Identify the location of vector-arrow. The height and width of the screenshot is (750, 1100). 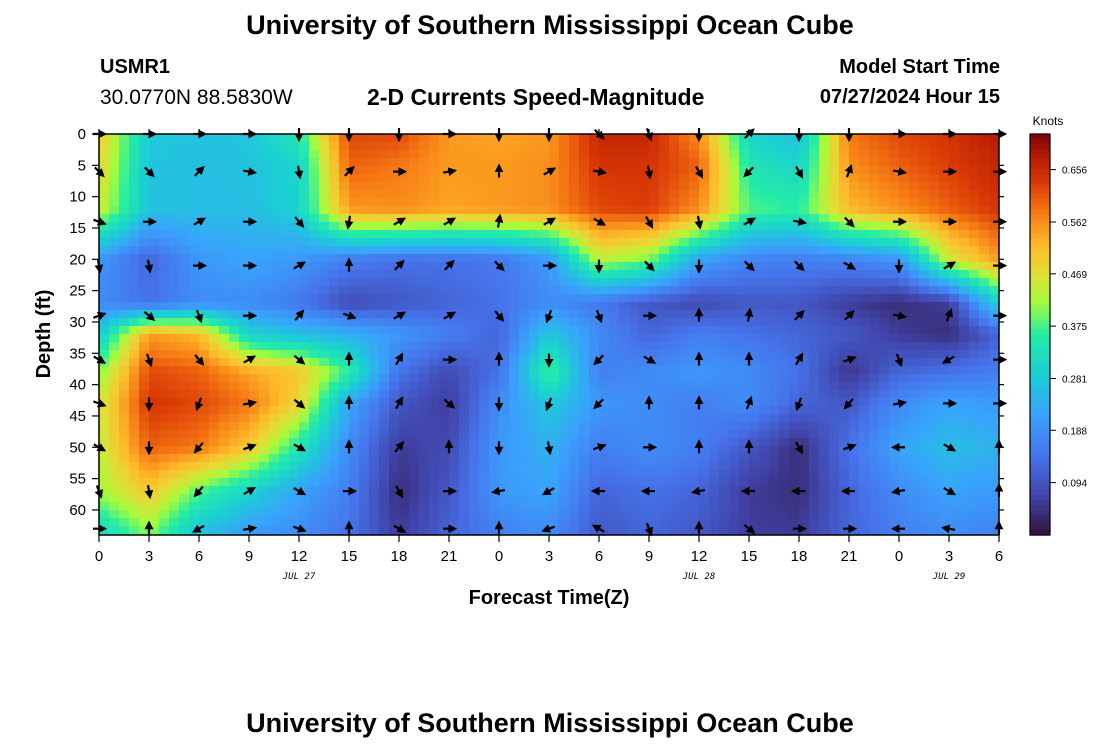
(799, 266).